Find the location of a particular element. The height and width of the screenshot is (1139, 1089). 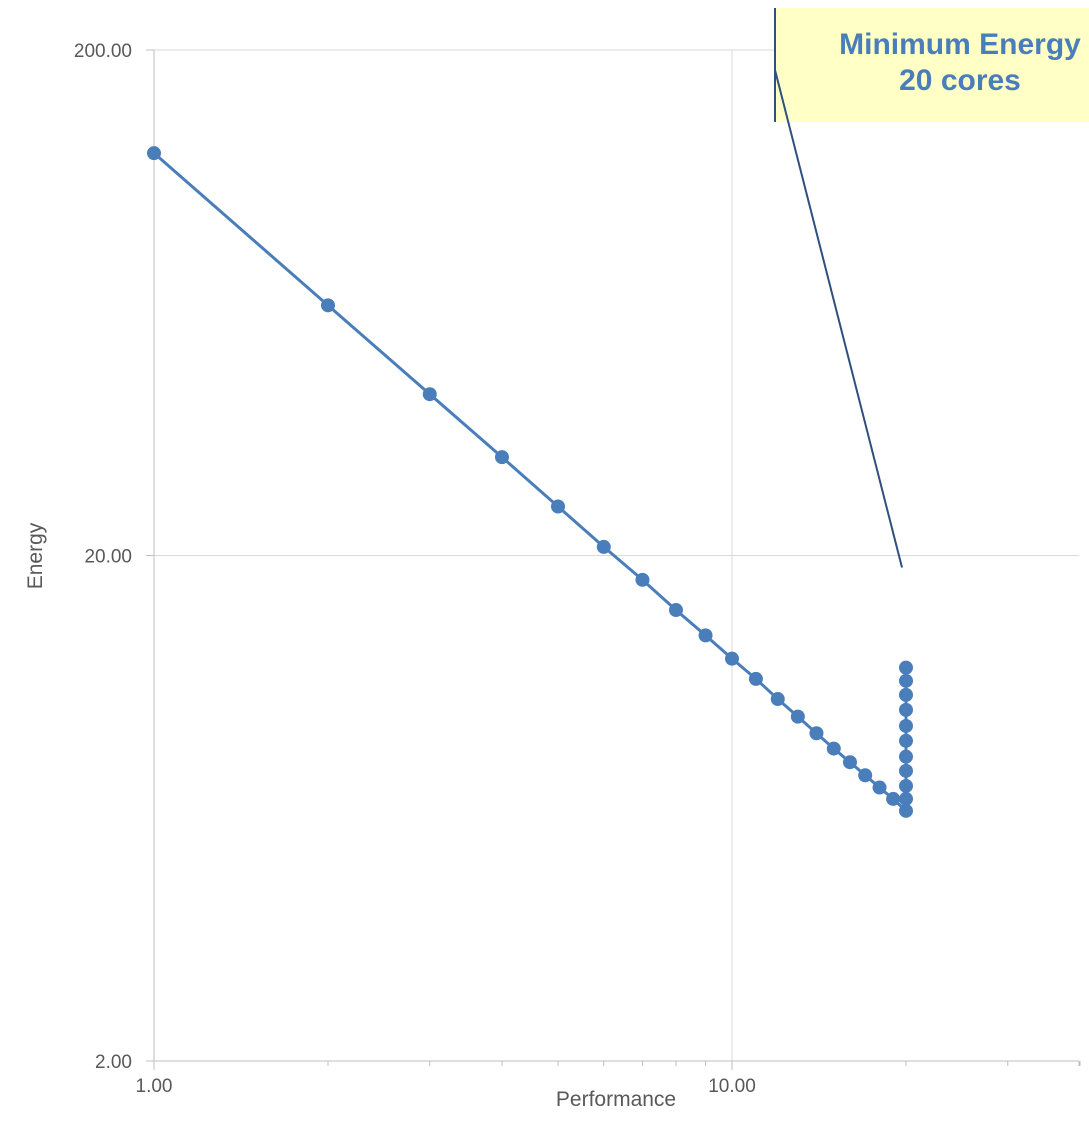

y-tick-label: 2.00 is located at coordinates (113, 1062).